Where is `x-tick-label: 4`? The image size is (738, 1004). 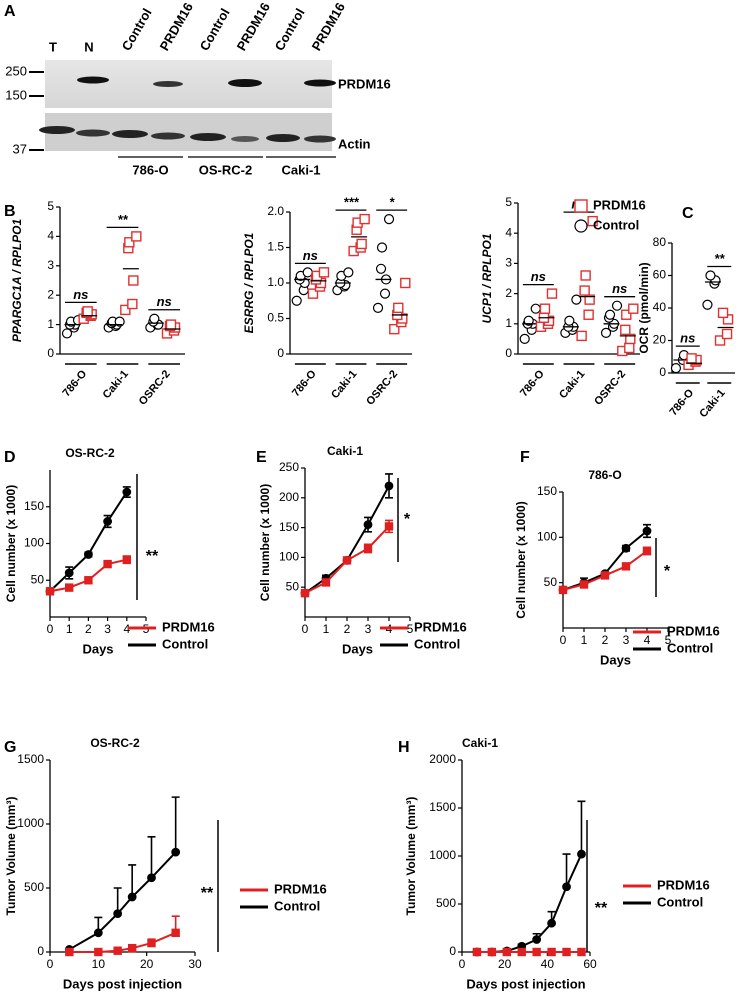
x-tick-label: 4 is located at coordinates (647, 640).